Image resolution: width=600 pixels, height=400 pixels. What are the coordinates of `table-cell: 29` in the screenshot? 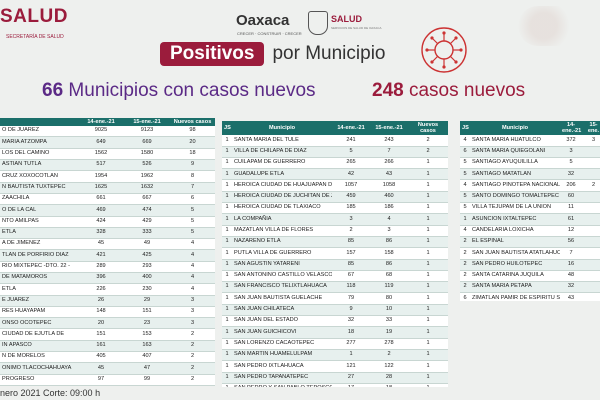 It's located at (147, 301).